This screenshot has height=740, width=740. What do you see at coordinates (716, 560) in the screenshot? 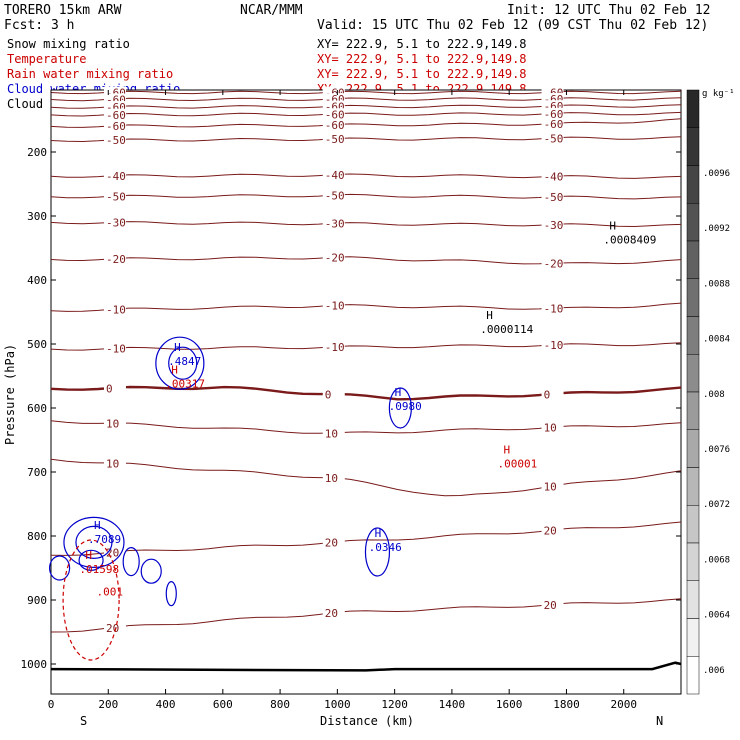
I see `colorbar-tick-label: .0068` at bounding box center [716, 560].